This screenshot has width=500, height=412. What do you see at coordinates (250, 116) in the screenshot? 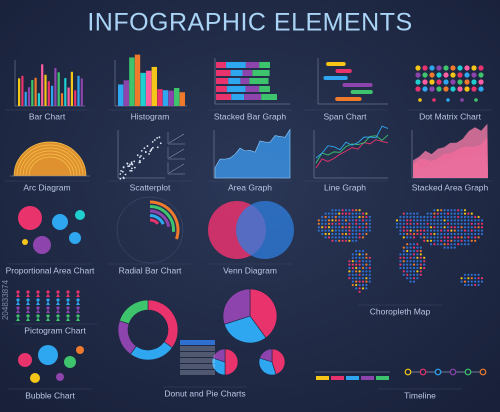
I see `panel-label: Stacked Bar Graph` at bounding box center [250, 116].